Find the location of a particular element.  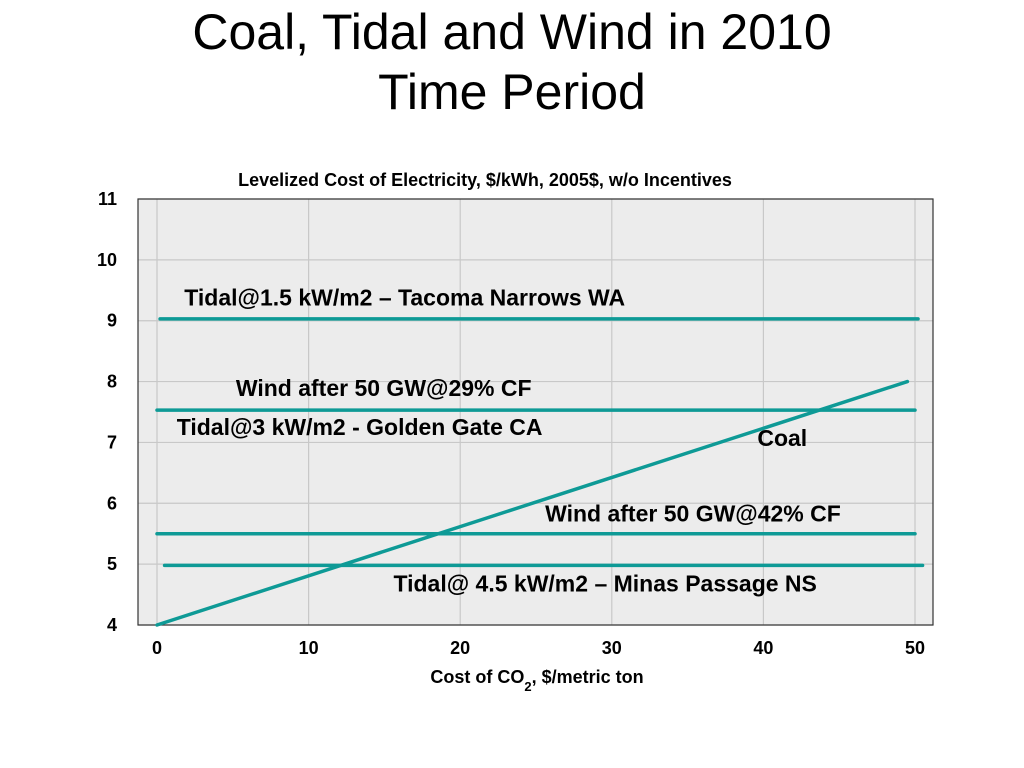

y-tick-label-4: 8 is located at coordinates (112, 382).